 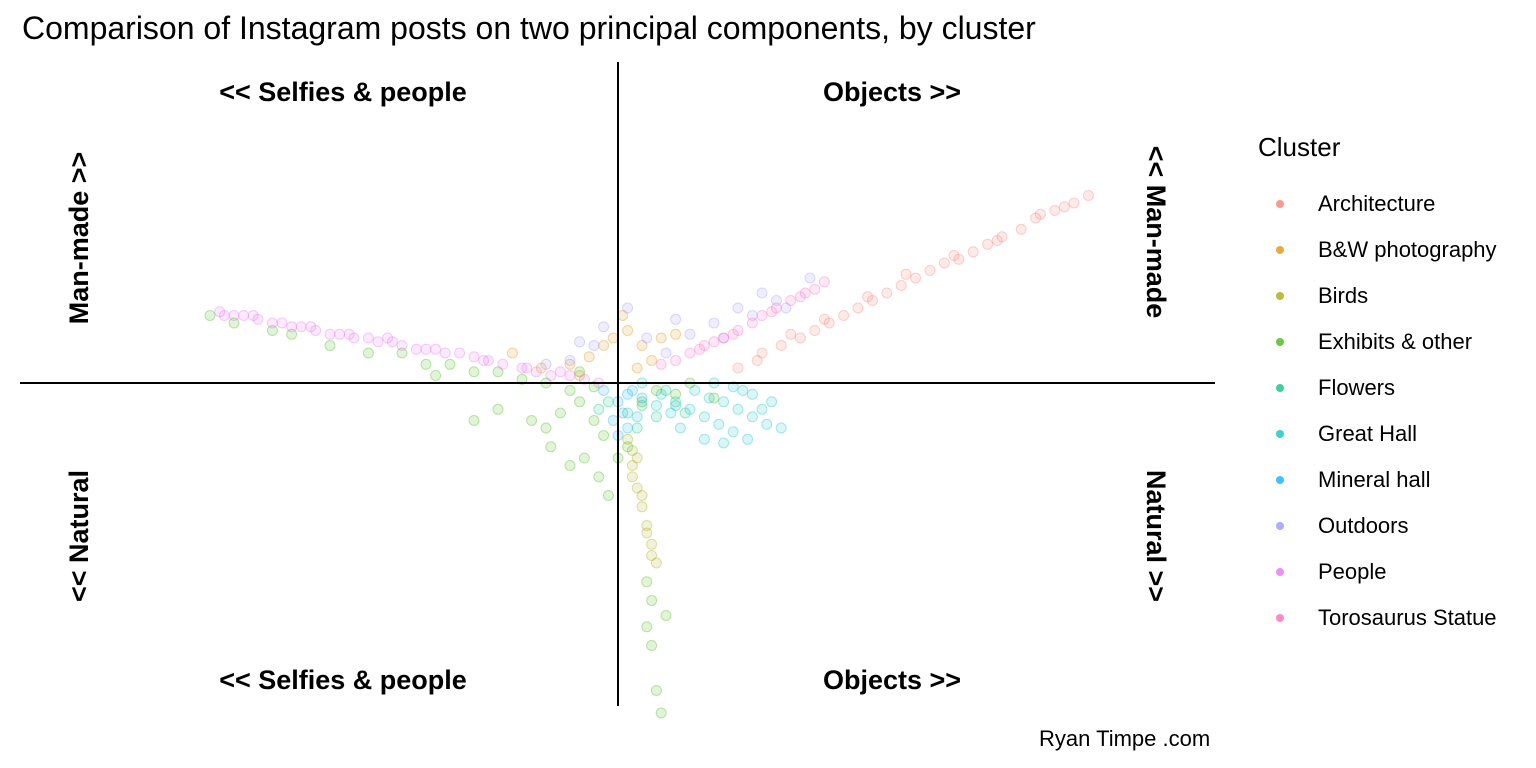 What do you see at coordinates (1393, 526) in the screenshot?
I see `legend-item-outdoors: Outdoors` at bounding box center [1393, 526].